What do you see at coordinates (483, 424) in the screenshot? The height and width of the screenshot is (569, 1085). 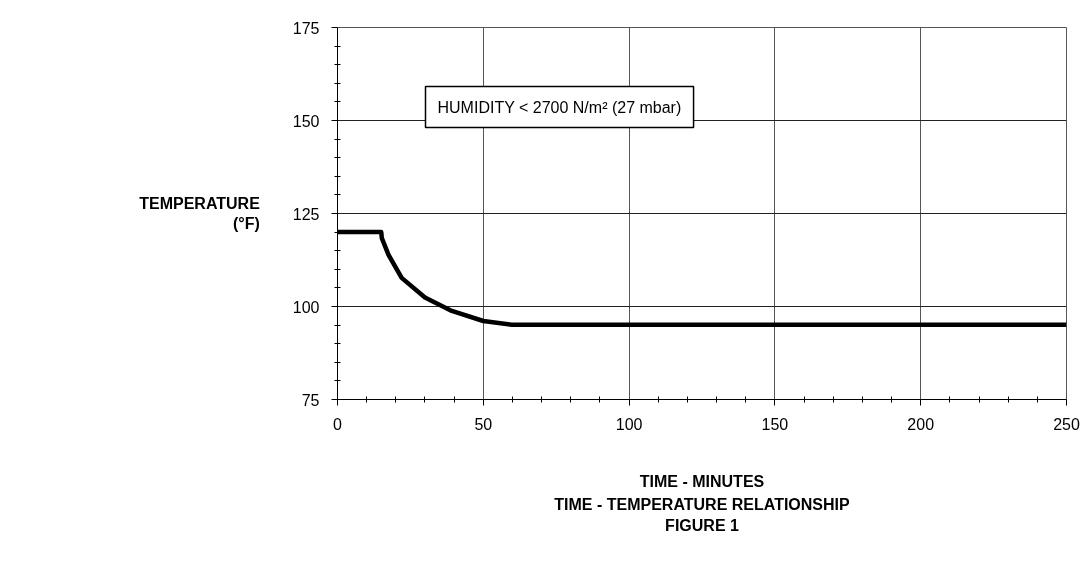 I see `x-tick-label: 50` at bounding box center [483, 424].